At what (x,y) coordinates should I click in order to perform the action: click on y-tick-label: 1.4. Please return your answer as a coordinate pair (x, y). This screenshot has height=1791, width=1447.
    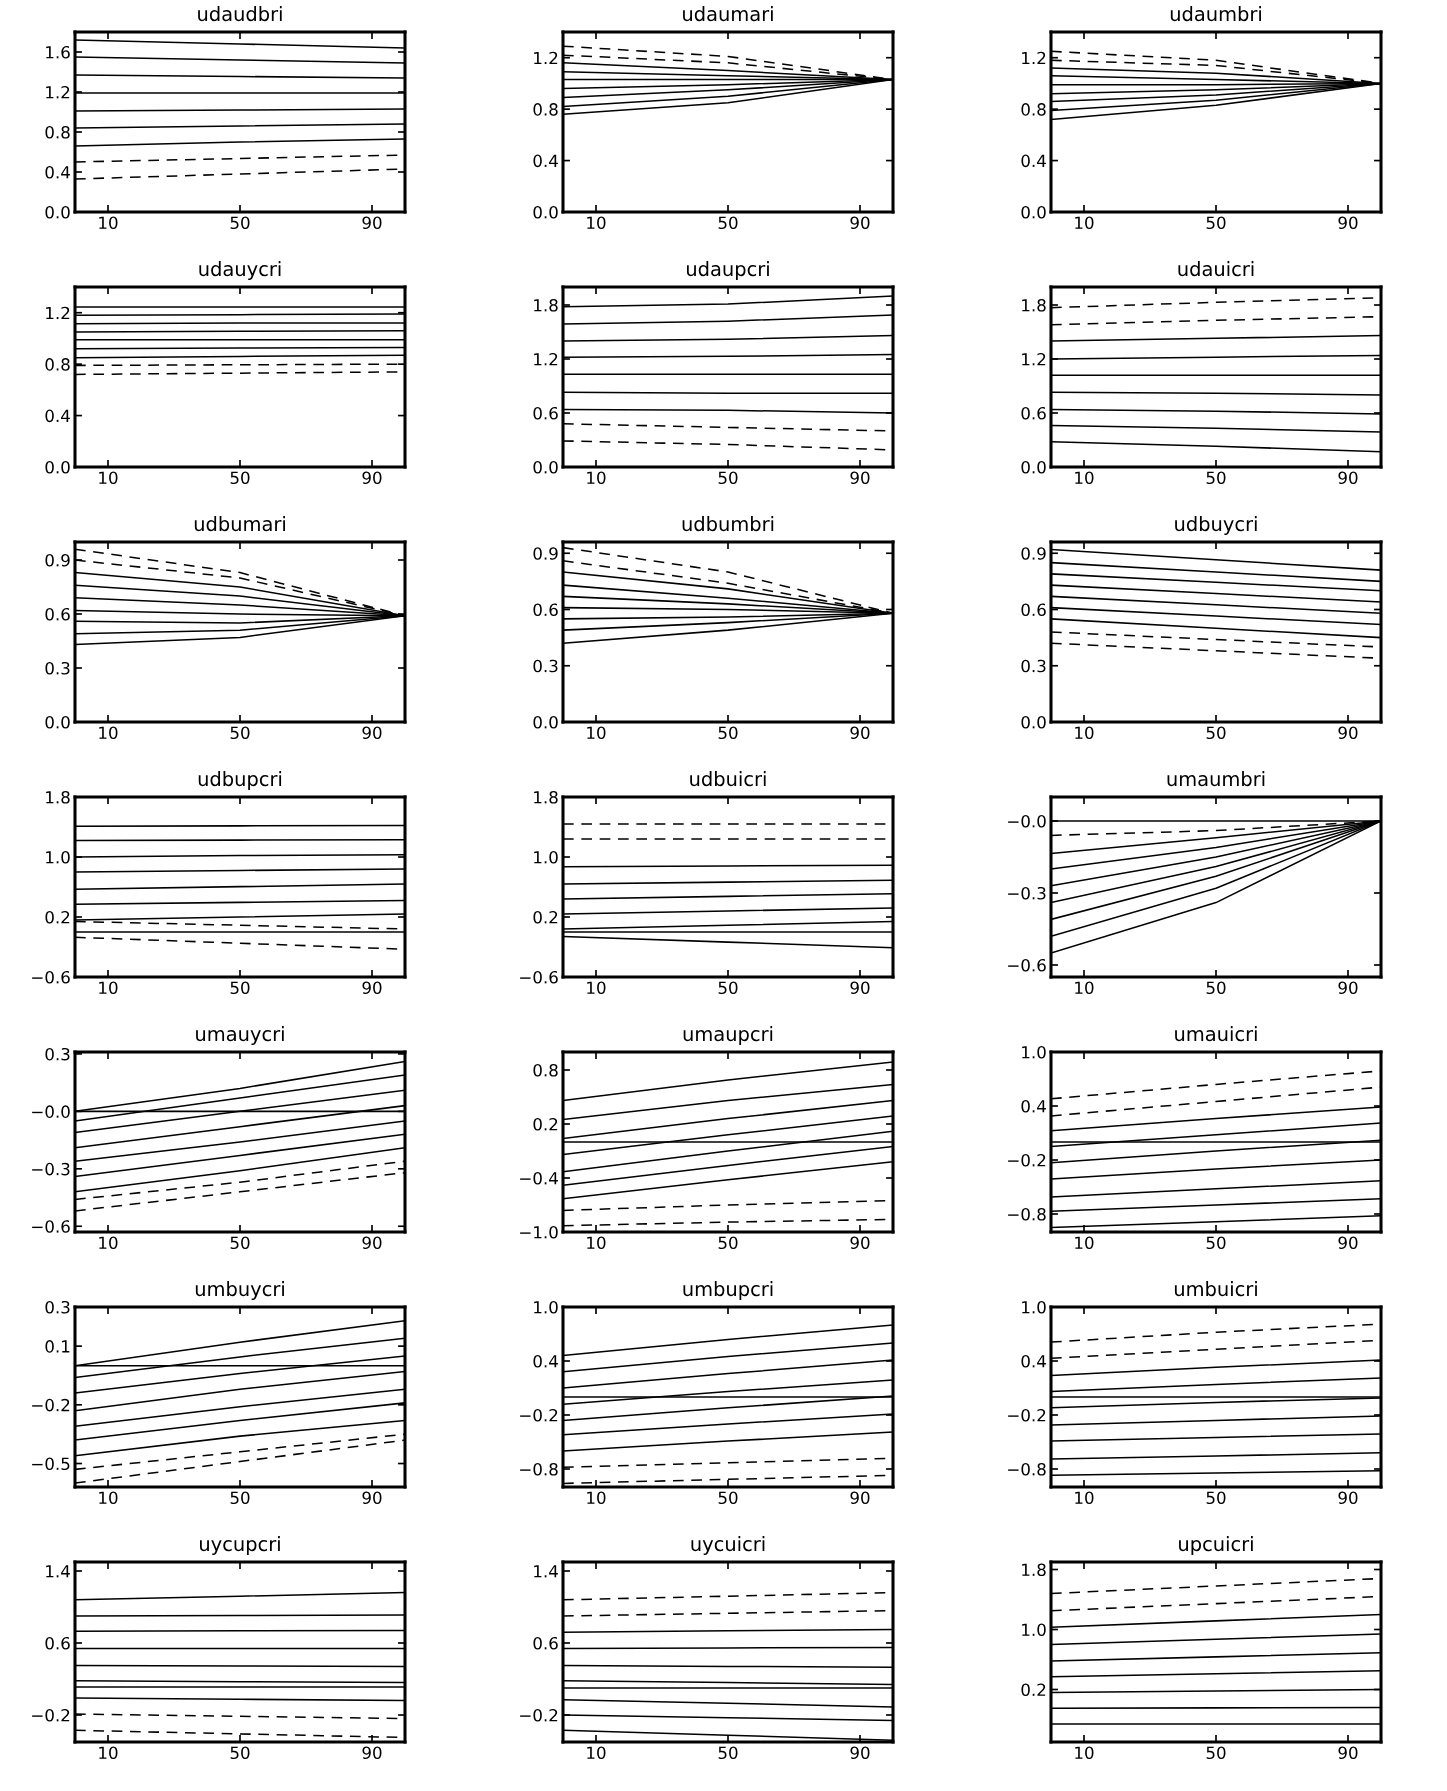
    Looking at the image, I should click on (546, 1571).